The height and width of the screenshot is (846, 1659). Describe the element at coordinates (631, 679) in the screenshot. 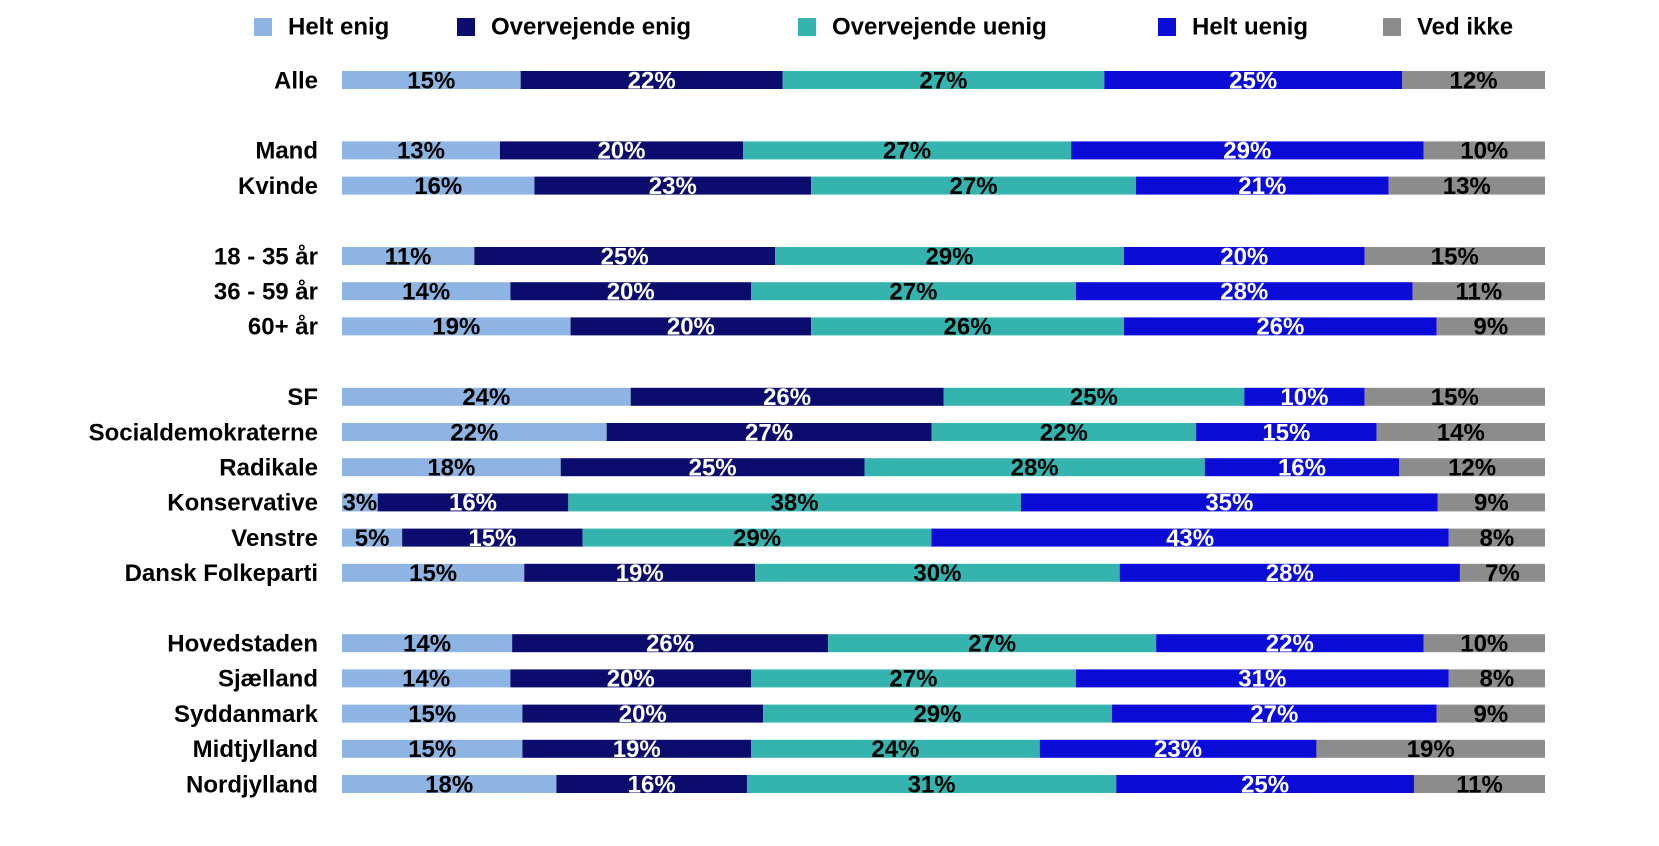

I see `data-label: 20%` at that location.